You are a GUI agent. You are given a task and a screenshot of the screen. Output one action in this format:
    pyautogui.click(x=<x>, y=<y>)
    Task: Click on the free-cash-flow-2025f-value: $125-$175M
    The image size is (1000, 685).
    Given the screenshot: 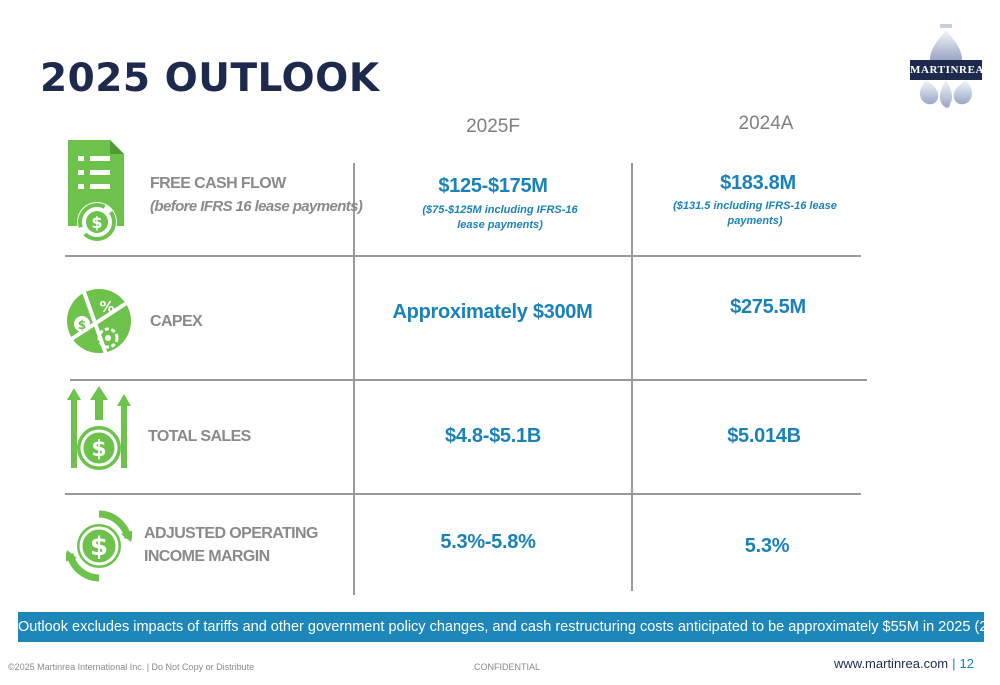 What is the action you would take?
    pyautogui.click(x=493, y=186)
    